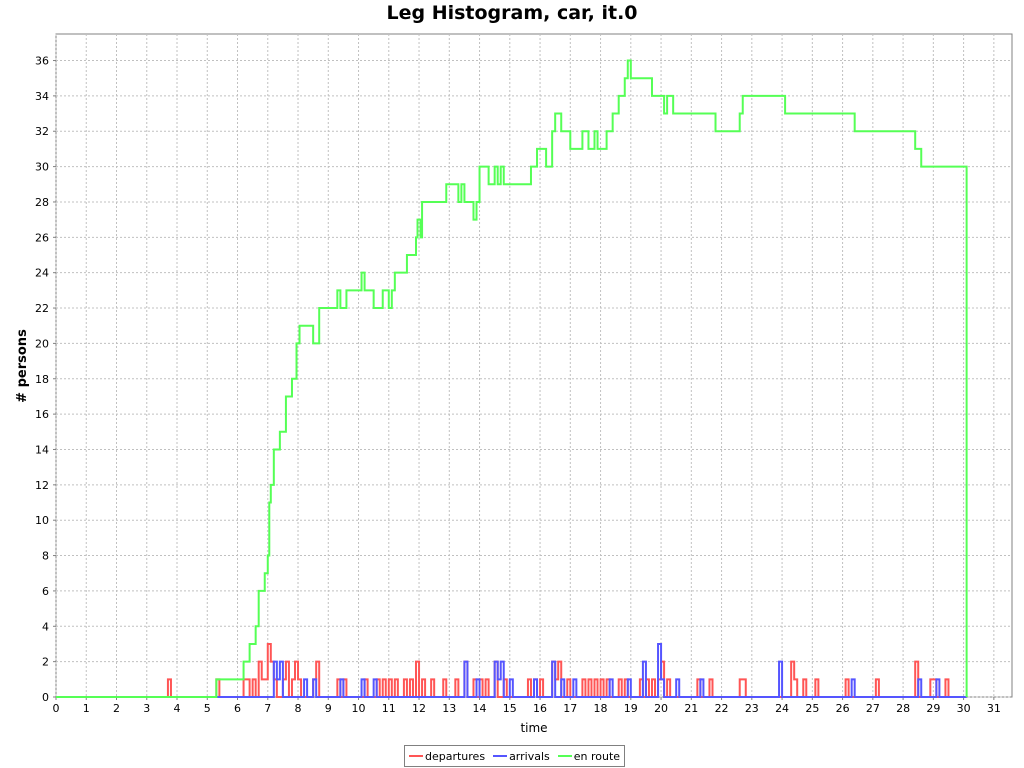  I want to click on legend-label: arrivals, so click(529, 756).